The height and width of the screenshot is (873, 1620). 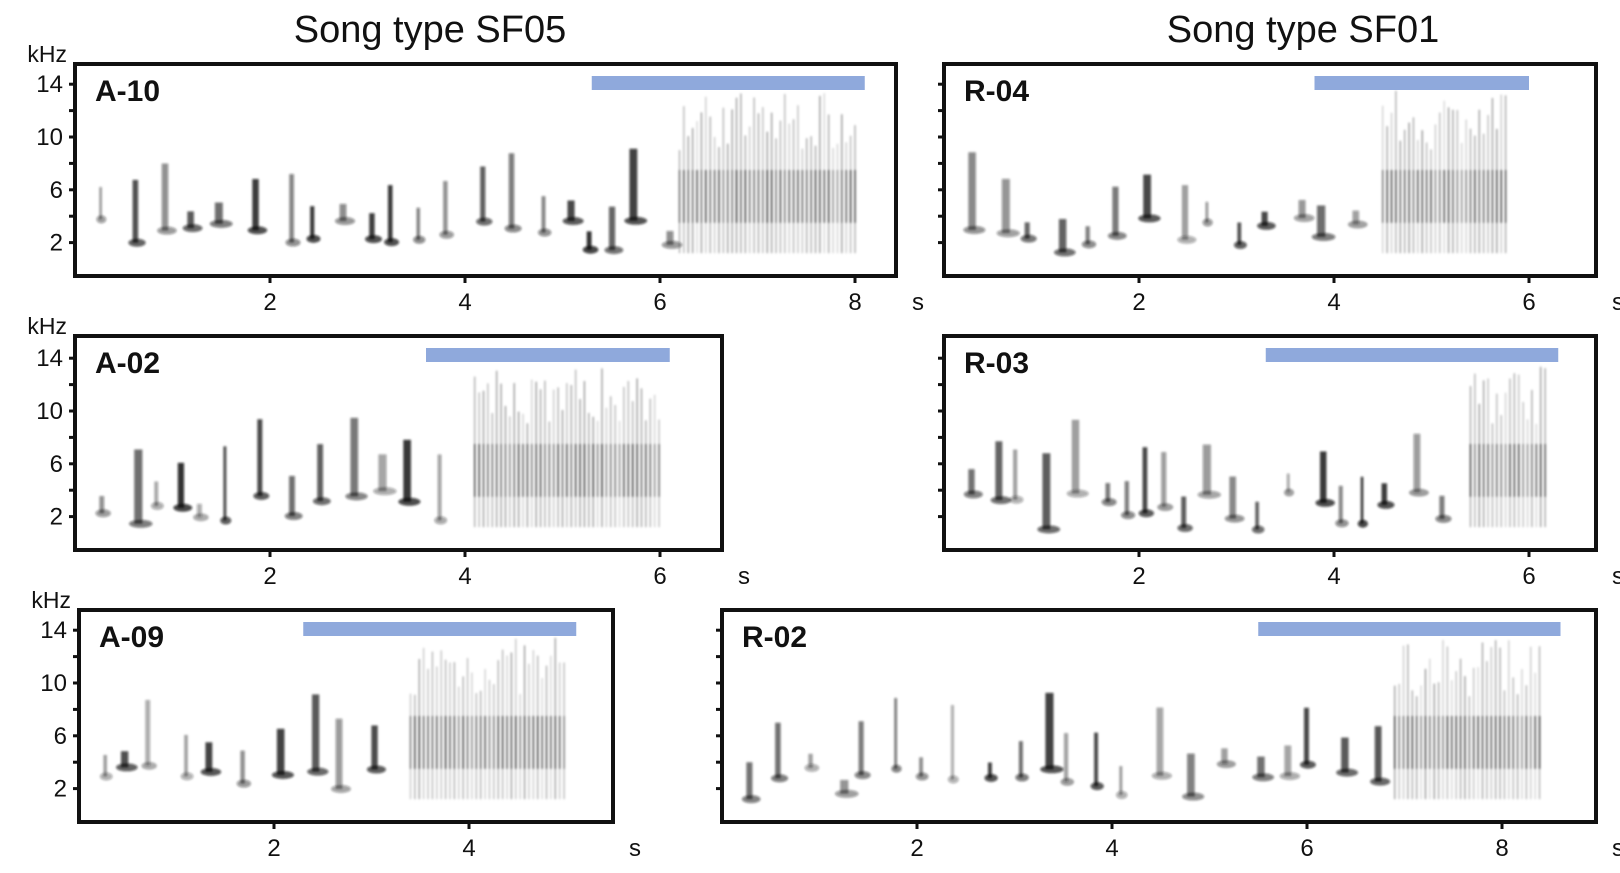 What do you see at coordinates (269, 302) in the screenshot?
I see `x-tick-label: 2` at bounding box center [269, 302].